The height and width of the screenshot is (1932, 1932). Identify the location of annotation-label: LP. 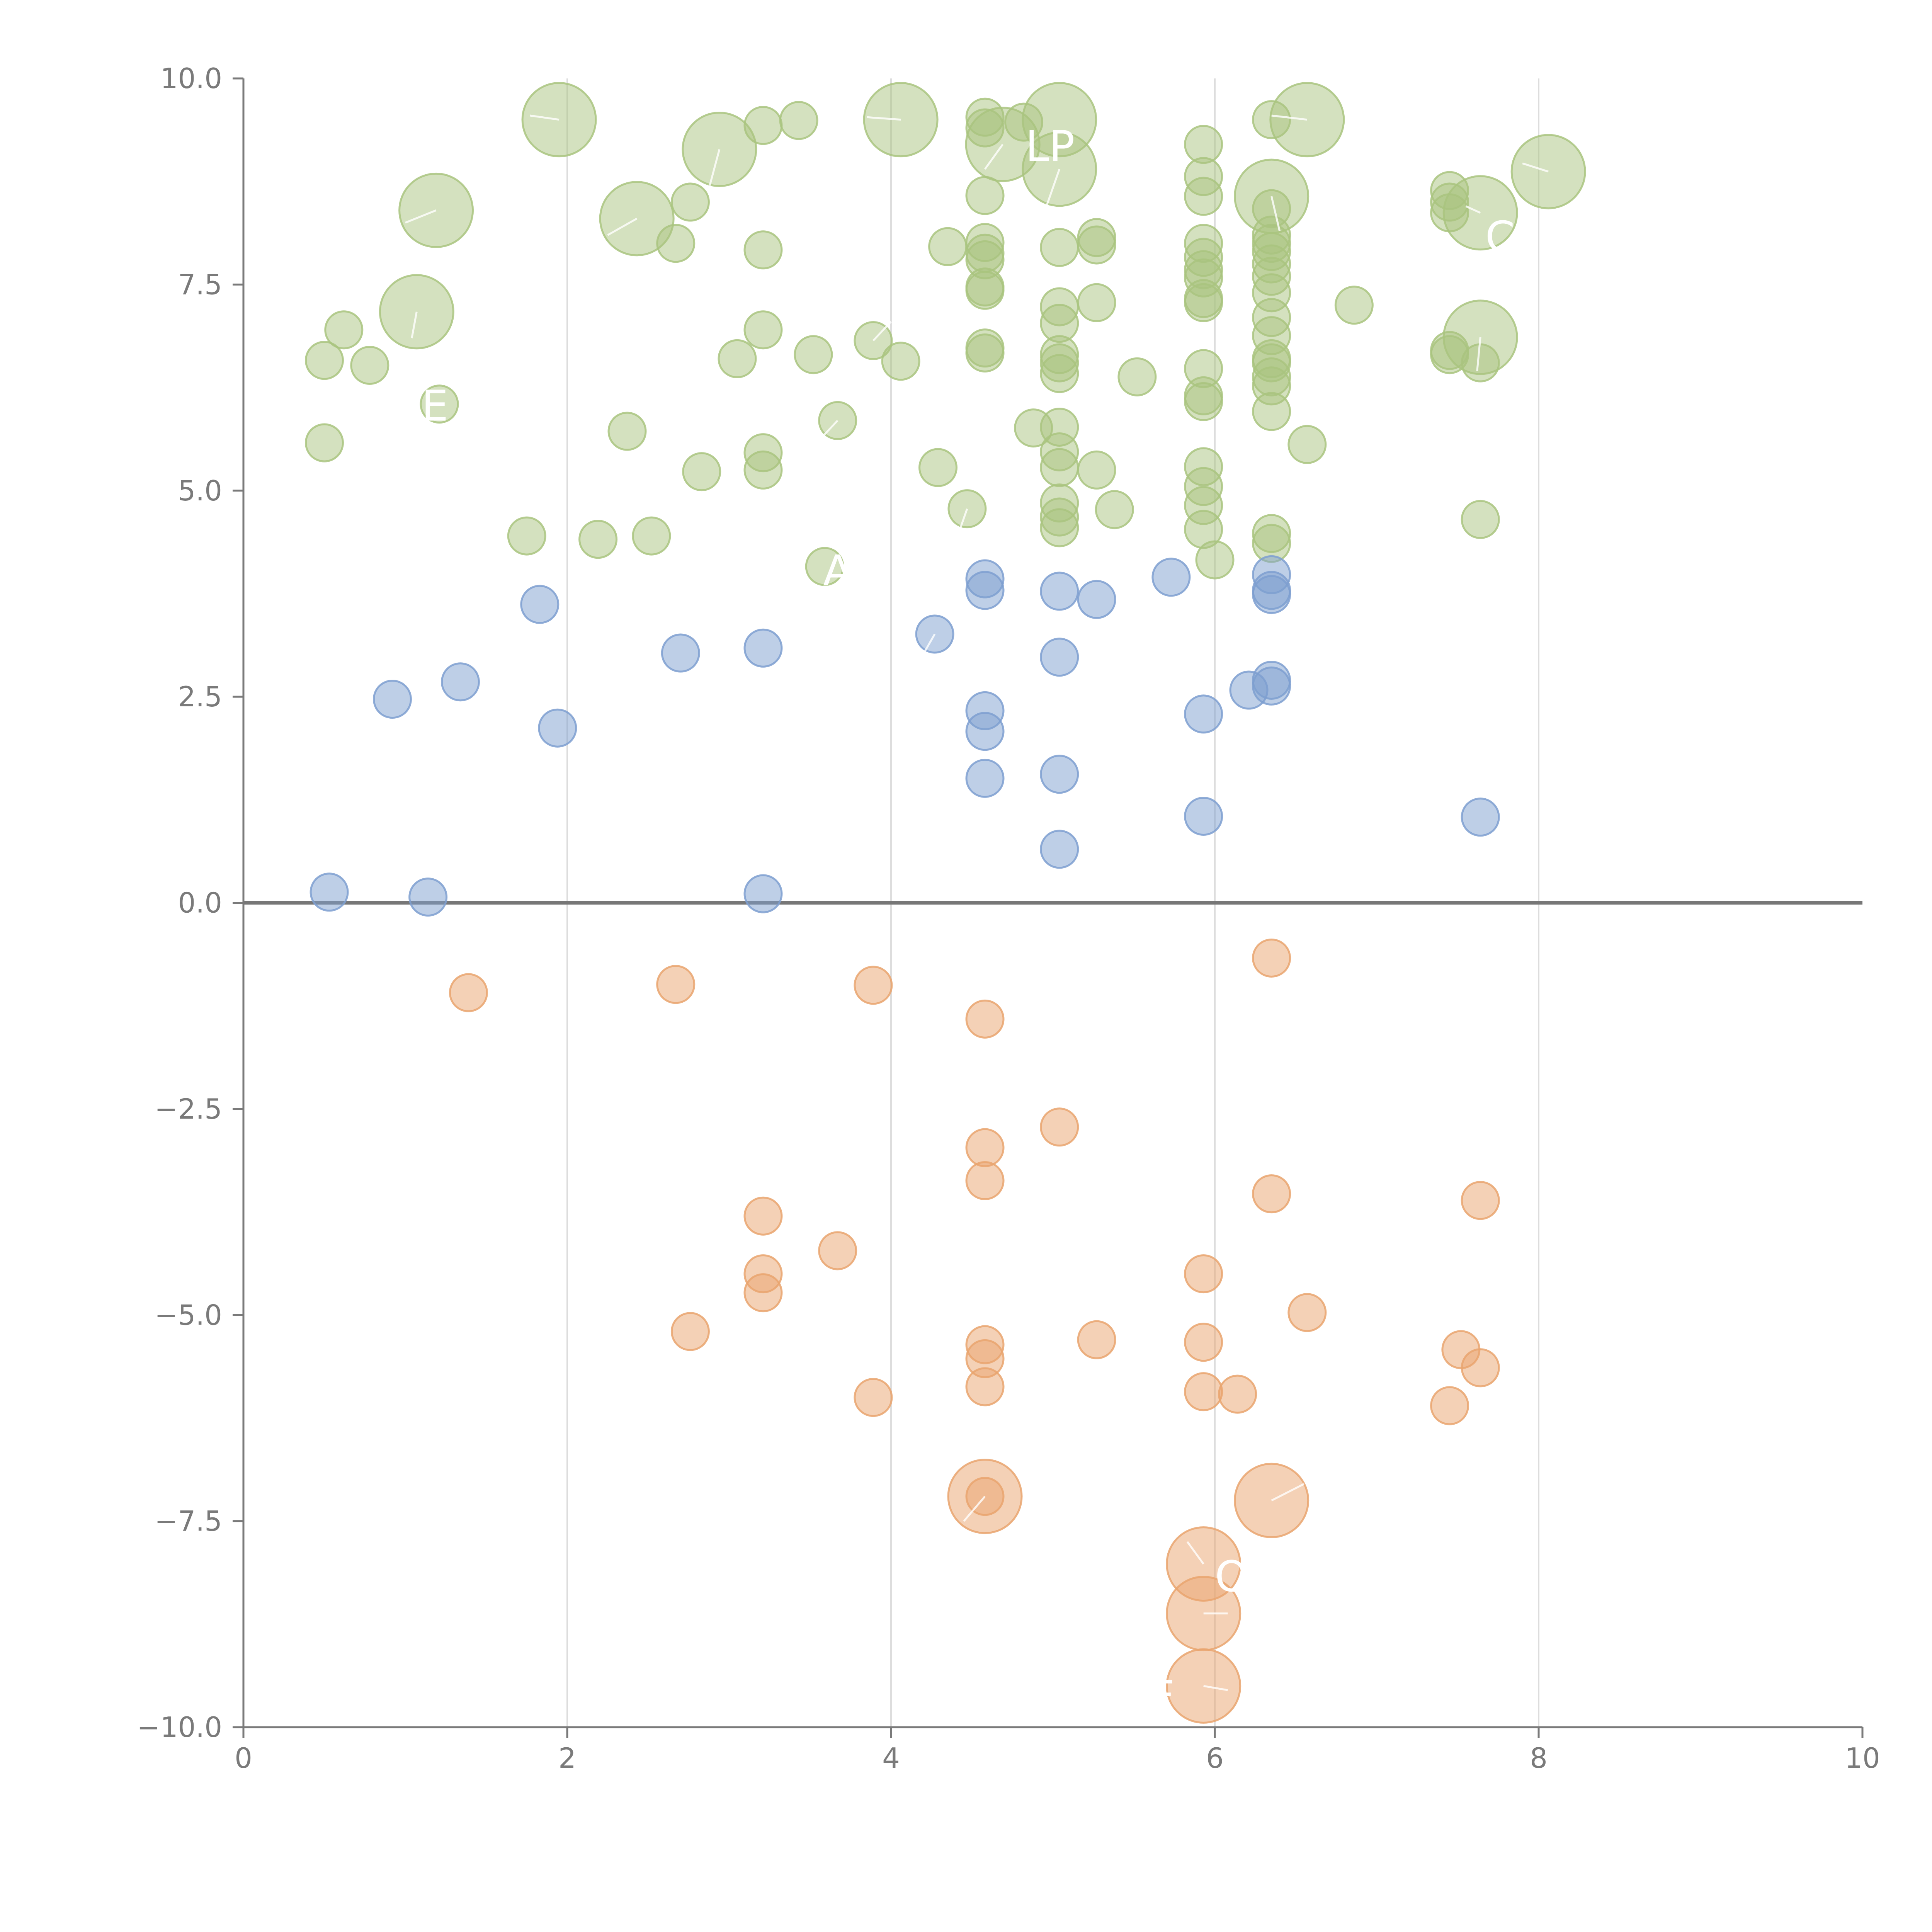
(1050, 146).